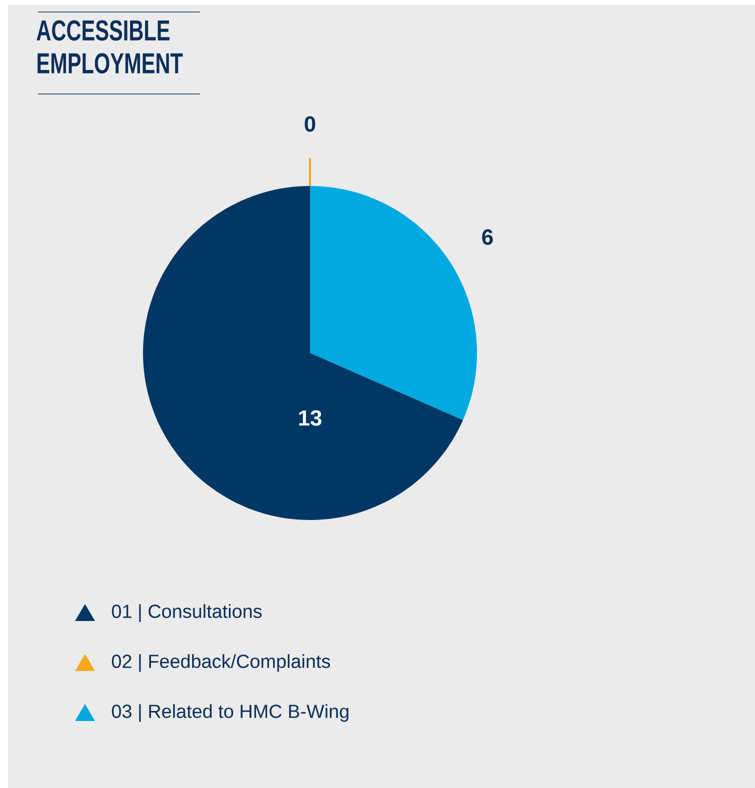 The height and width of the screenshot is (788, 755). Describe the element at coordinates (109, 47) in the screenshot. I see `chart-title: ACCESSIBLE EMPLOYMENT` at that location.